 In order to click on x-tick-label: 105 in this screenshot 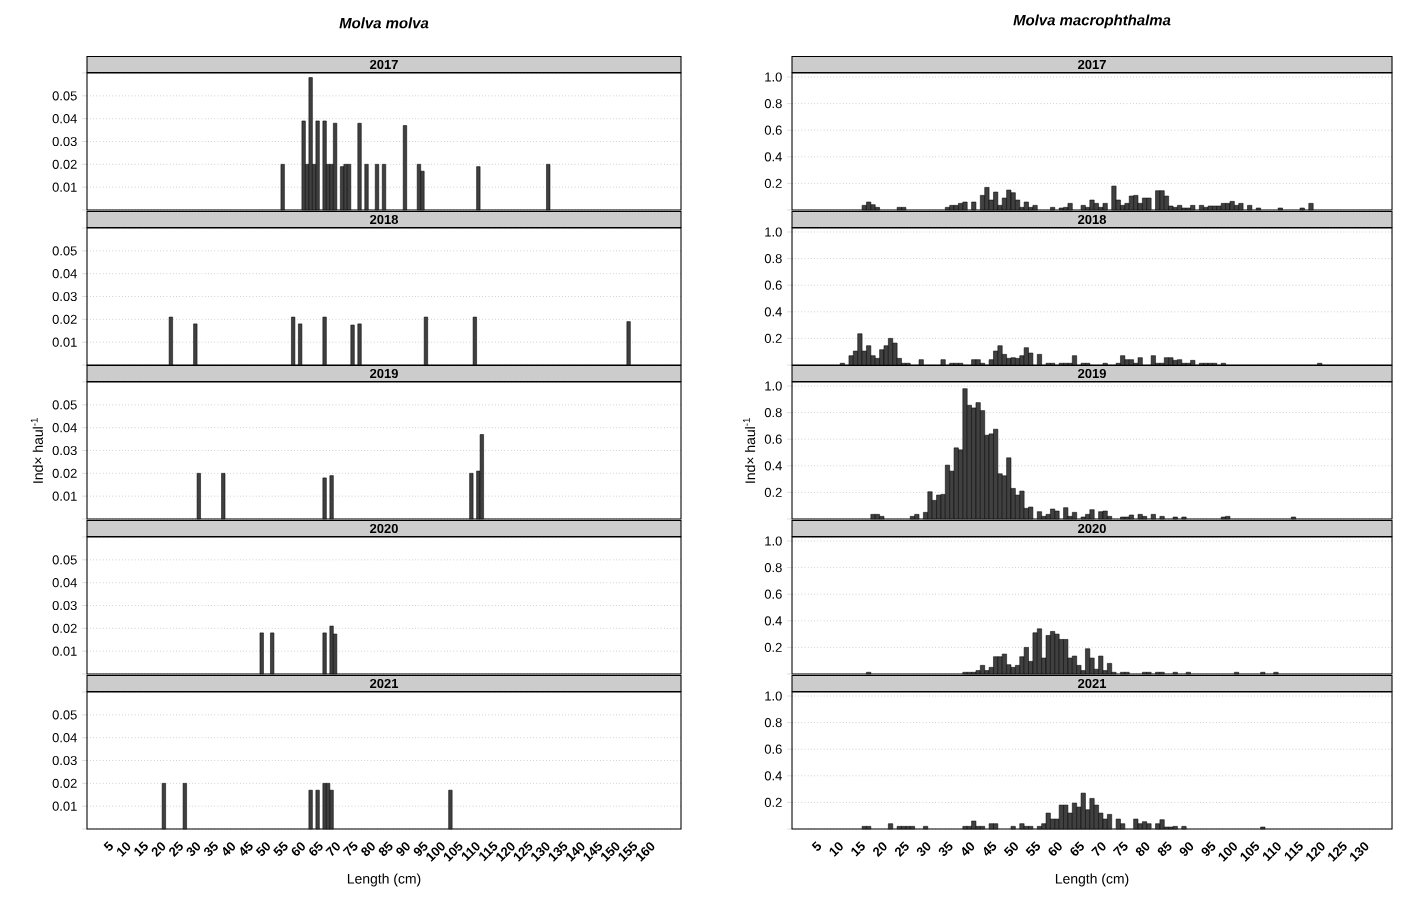, I will do `click(1250, 851)`.